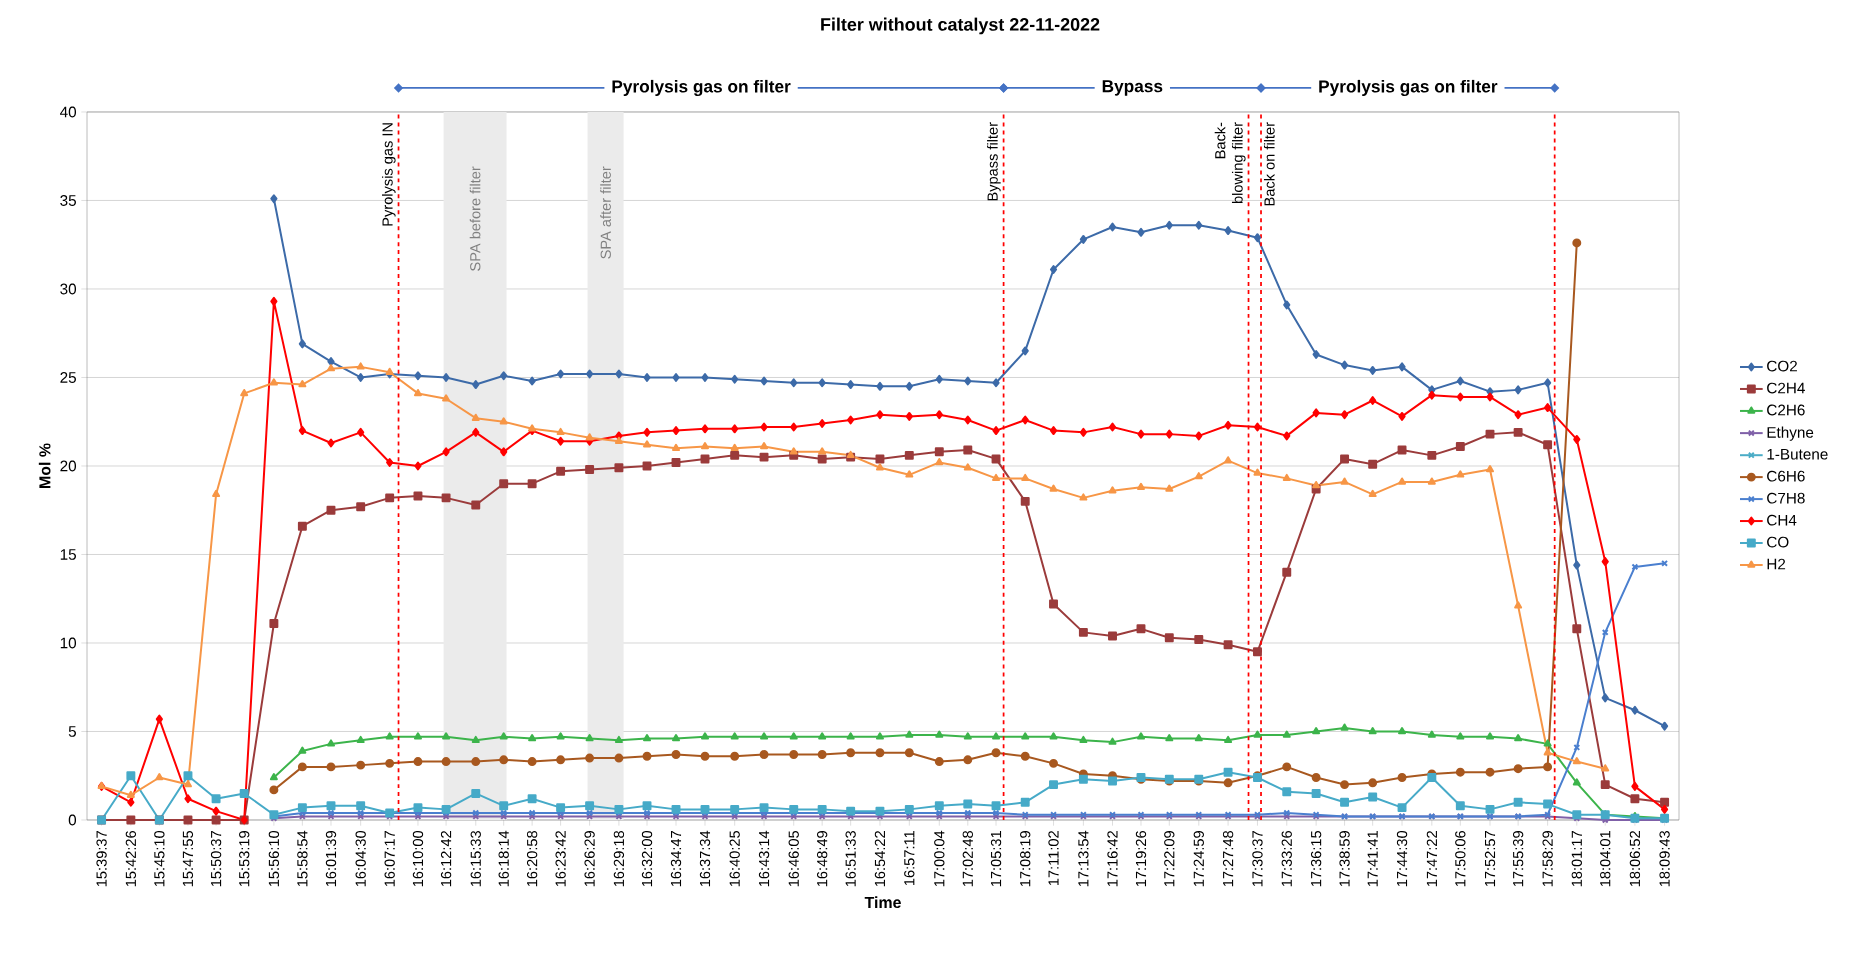 Image resolution: width=1874 pixels, height=957 pixels. I want to click on x-tick-label: 16:51:33, so click(850, 859).